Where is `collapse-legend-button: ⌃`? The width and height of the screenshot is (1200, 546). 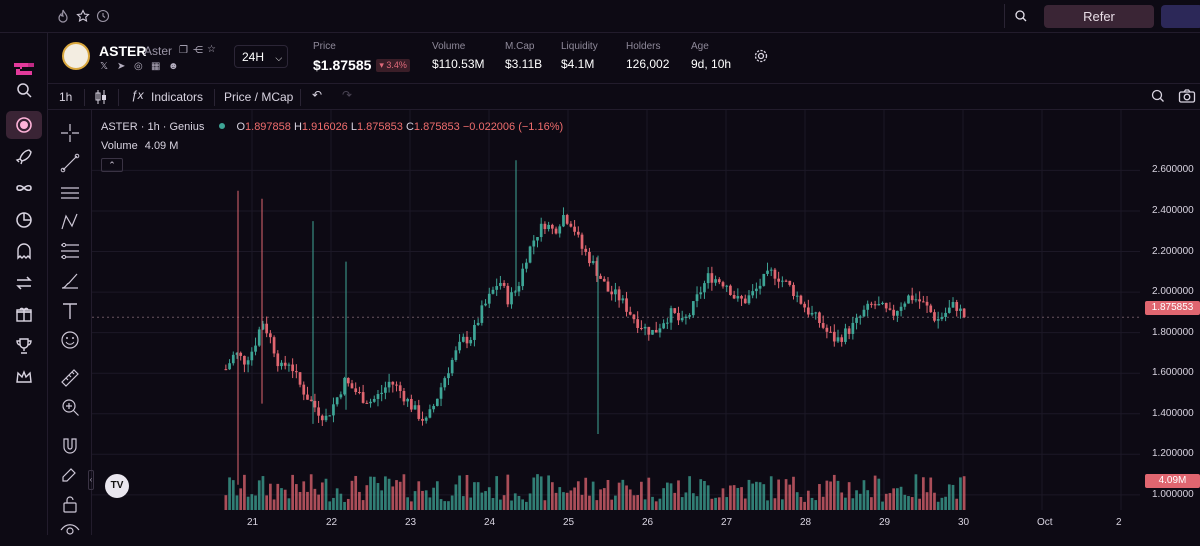 collapse-legend-button: ⌃ is located at coordinates (112, 165).